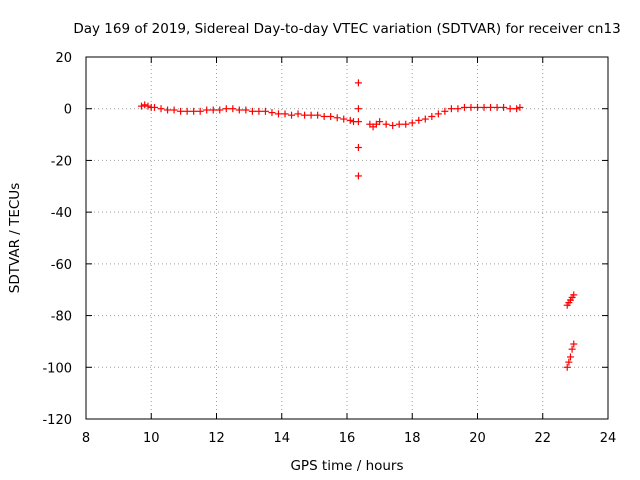 The width and height of the screenshot is (640, 480). I want to click on y-tick-label: -80, so click(61, 317).